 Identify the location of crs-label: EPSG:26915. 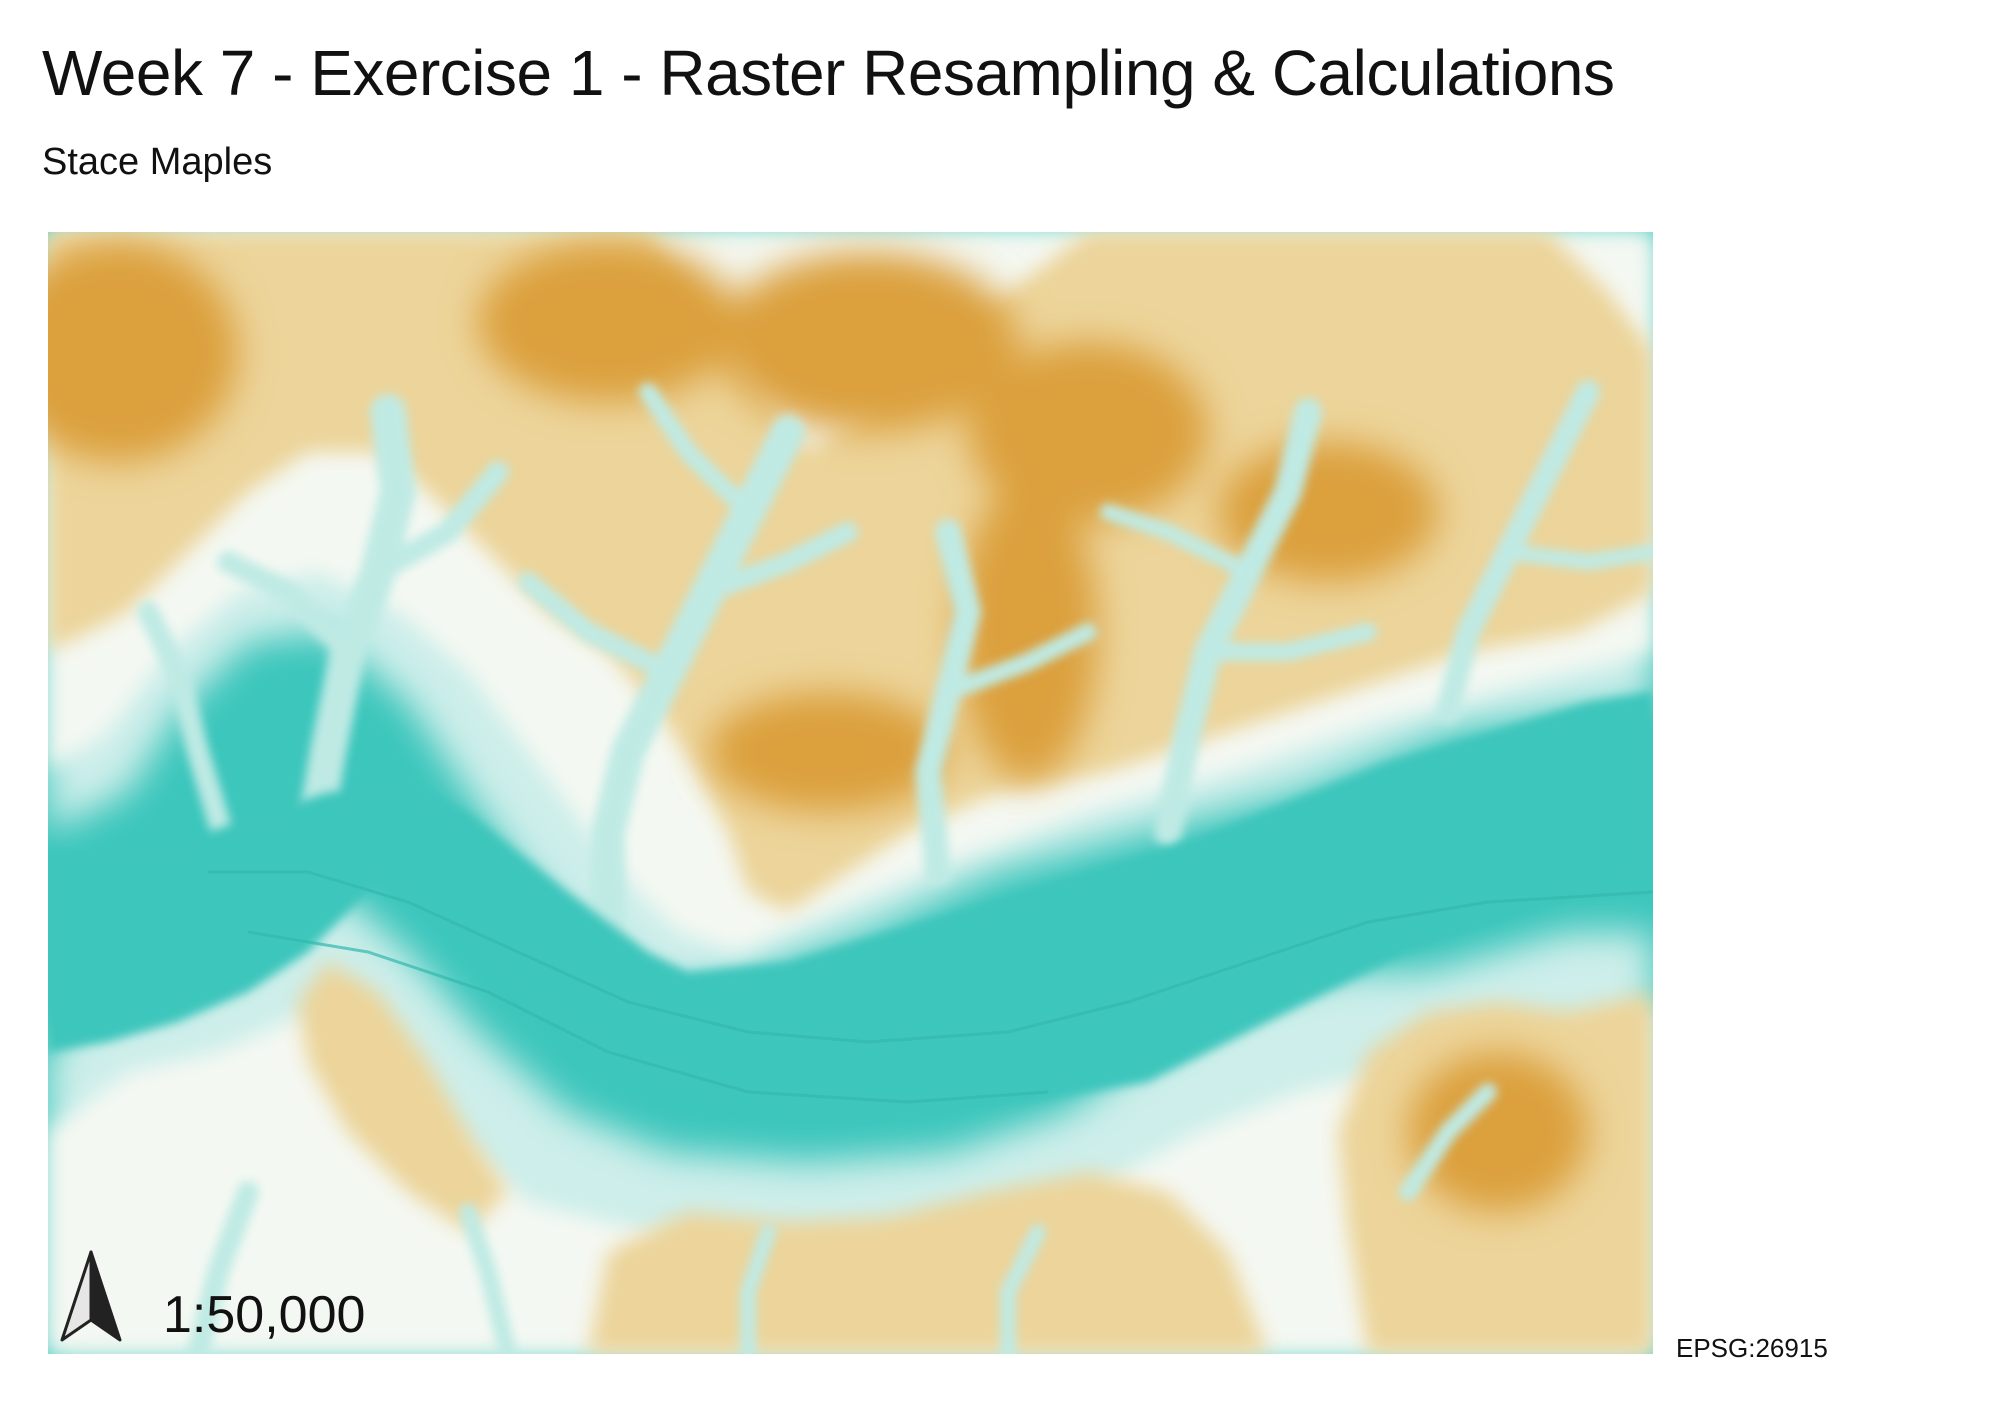
(1752, 1348).